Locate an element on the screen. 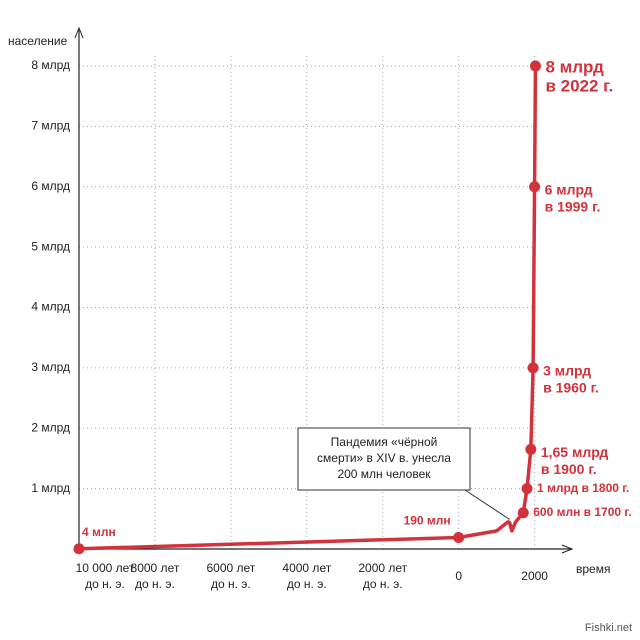  y-axis-label: население is located at coordinates (38, 41).